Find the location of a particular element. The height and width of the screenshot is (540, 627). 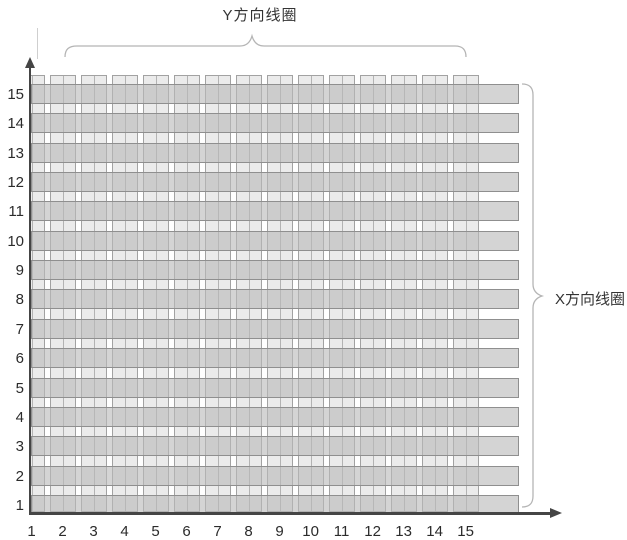

x-axis-tick-label: 15 is located at coordinates (465, 531).